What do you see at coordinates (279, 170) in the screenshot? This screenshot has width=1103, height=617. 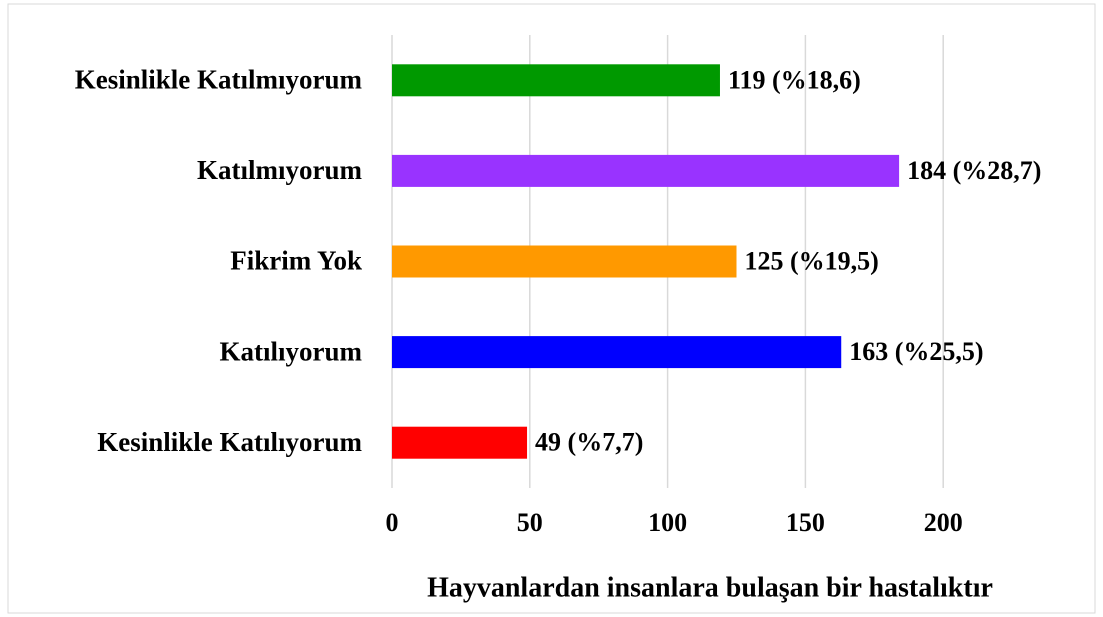 I see `y-tick-label: Katılmıyorum` at bounding box center [279, 170].